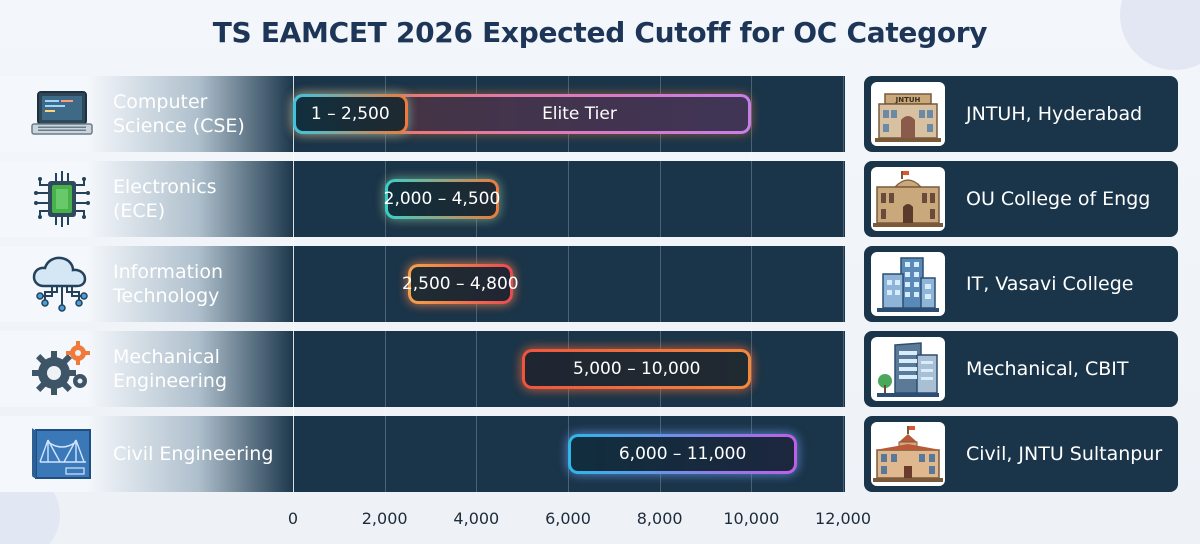 The height and width of the screenshot is (544, 1200). What do you see at coordinates (522, 114) in the screenshot?
I see `tier-bar-1: Elite Tier` at bounding box center [522, 114].